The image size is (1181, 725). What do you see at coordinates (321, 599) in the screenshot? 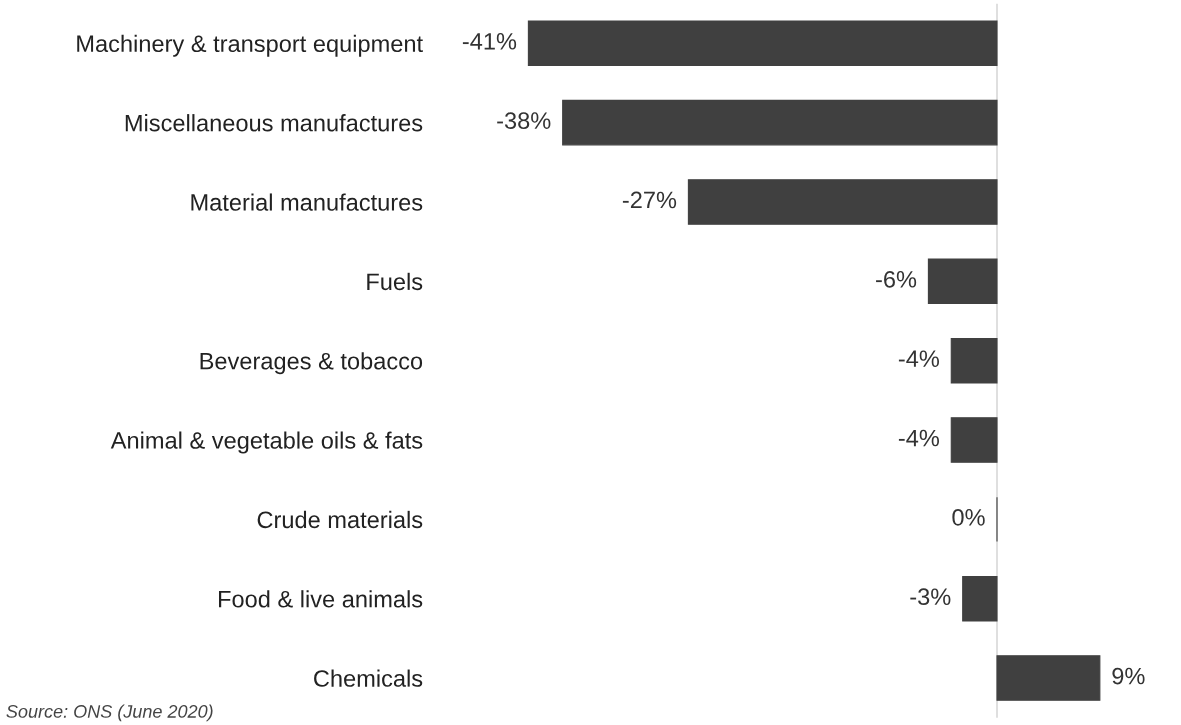
I see `y-tick-label: Food & live animals` at bounding box center [321, 599].